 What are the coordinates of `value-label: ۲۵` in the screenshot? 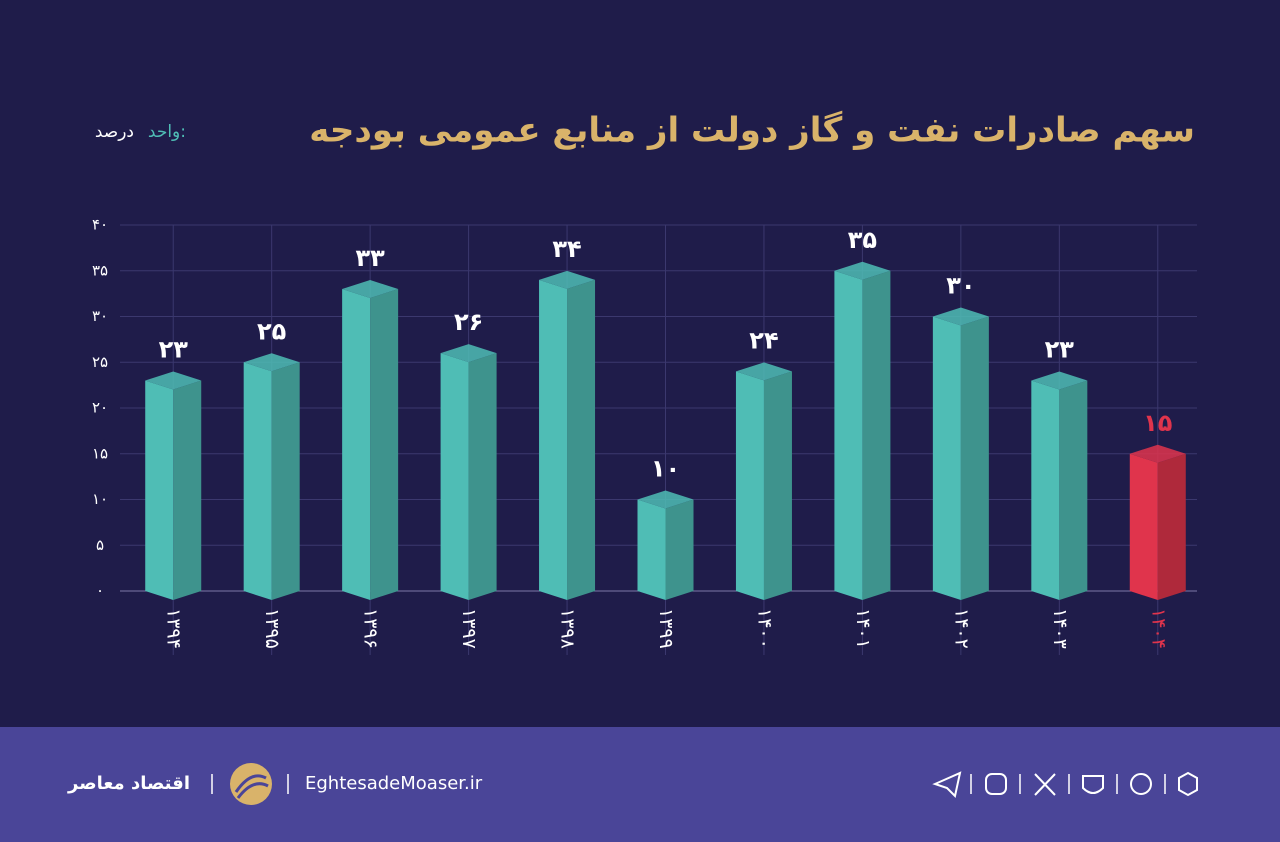 It's located at (271, 331).